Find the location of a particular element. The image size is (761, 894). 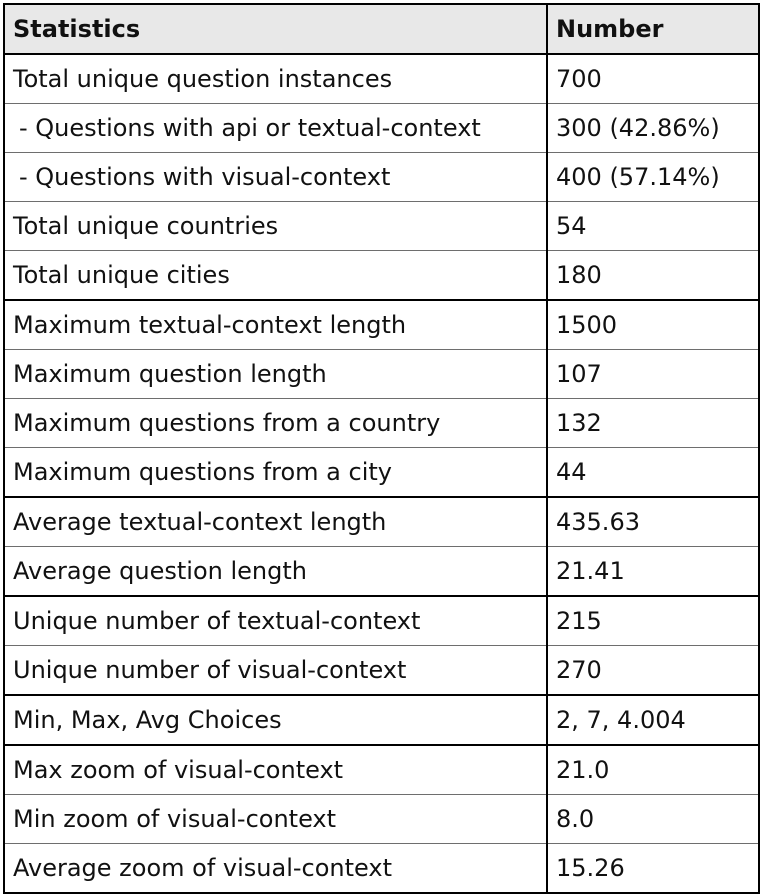

row-label: Maximum questions from a country is located at coordinates (276, 423).